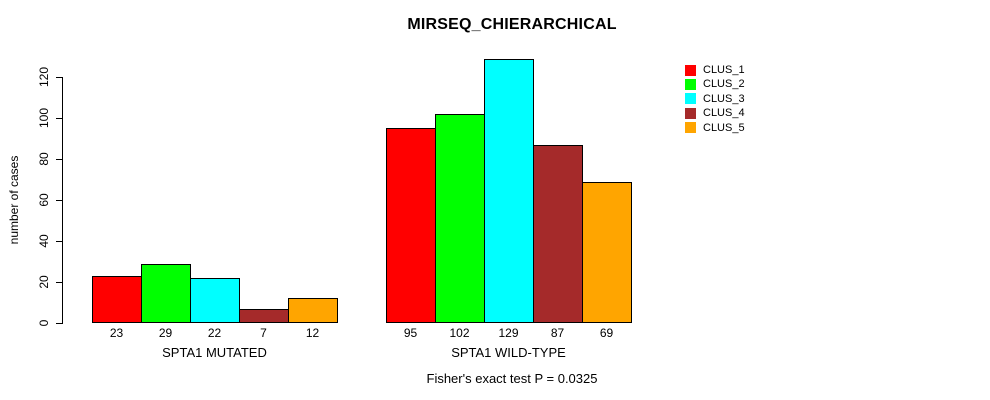 The width and height of the screenshot is (990, 400). Describe the element at coordinates (606, 333) in the screenshot. I see `bar-value-label: 69` at that location.